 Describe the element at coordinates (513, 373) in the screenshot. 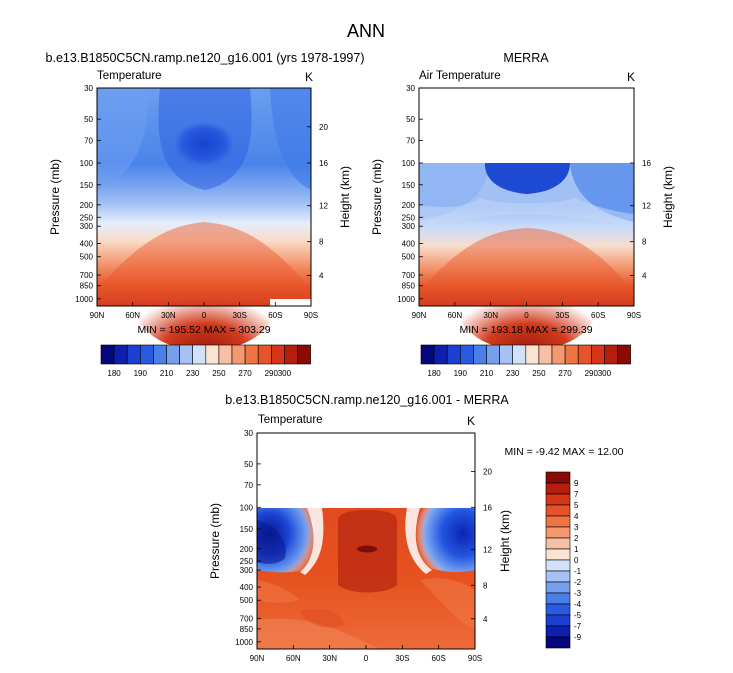

I see `colorbar-label: 230` at that location.